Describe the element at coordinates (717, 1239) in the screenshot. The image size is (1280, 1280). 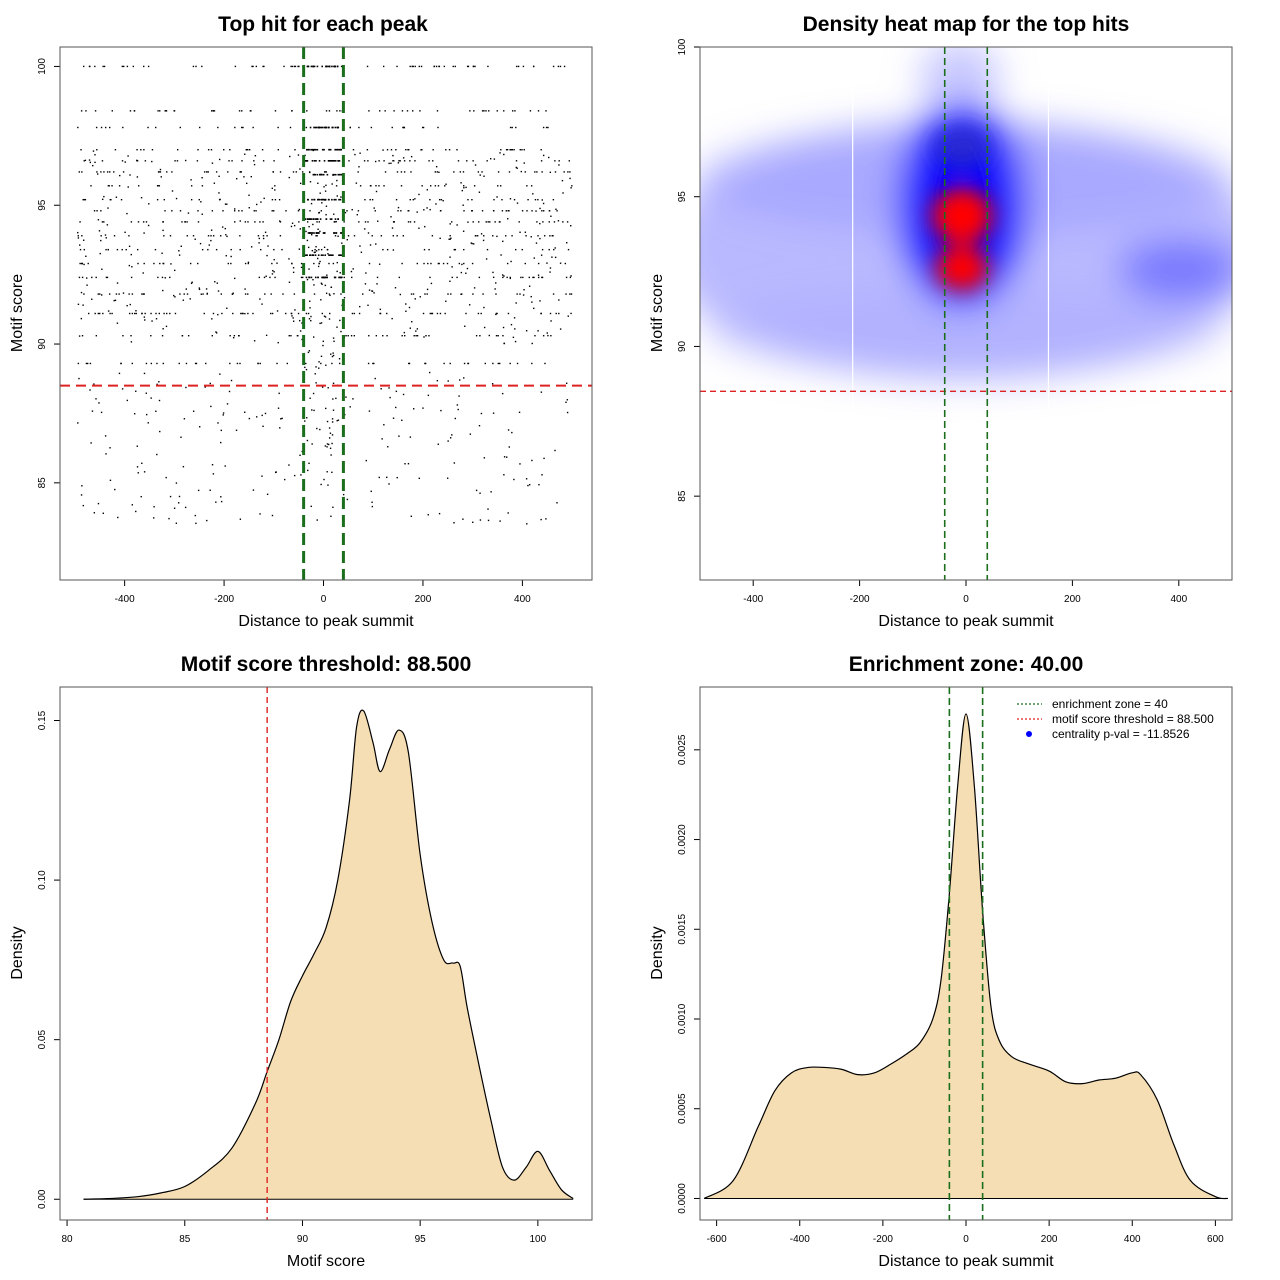
I see `x-tick-label: -600` at that location.